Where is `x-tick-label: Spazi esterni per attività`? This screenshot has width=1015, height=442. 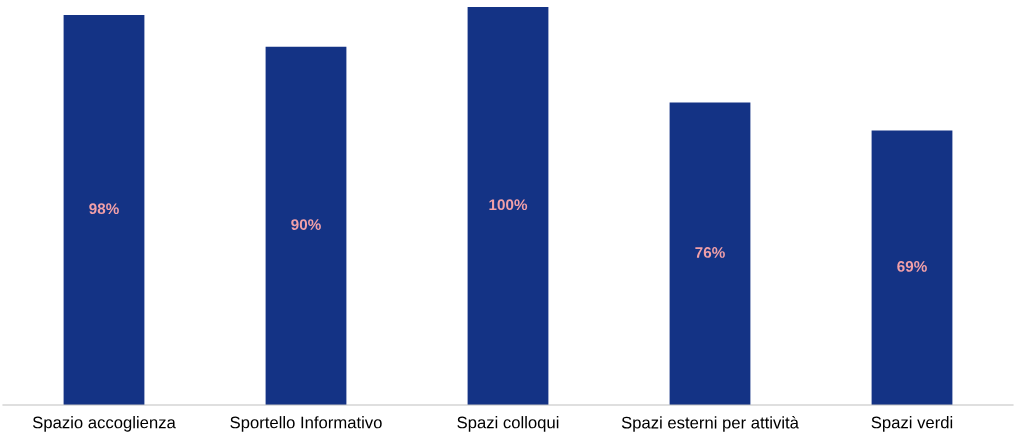 x-tick-label: Spazi esterni per attività is located at coordinates (710, 424).